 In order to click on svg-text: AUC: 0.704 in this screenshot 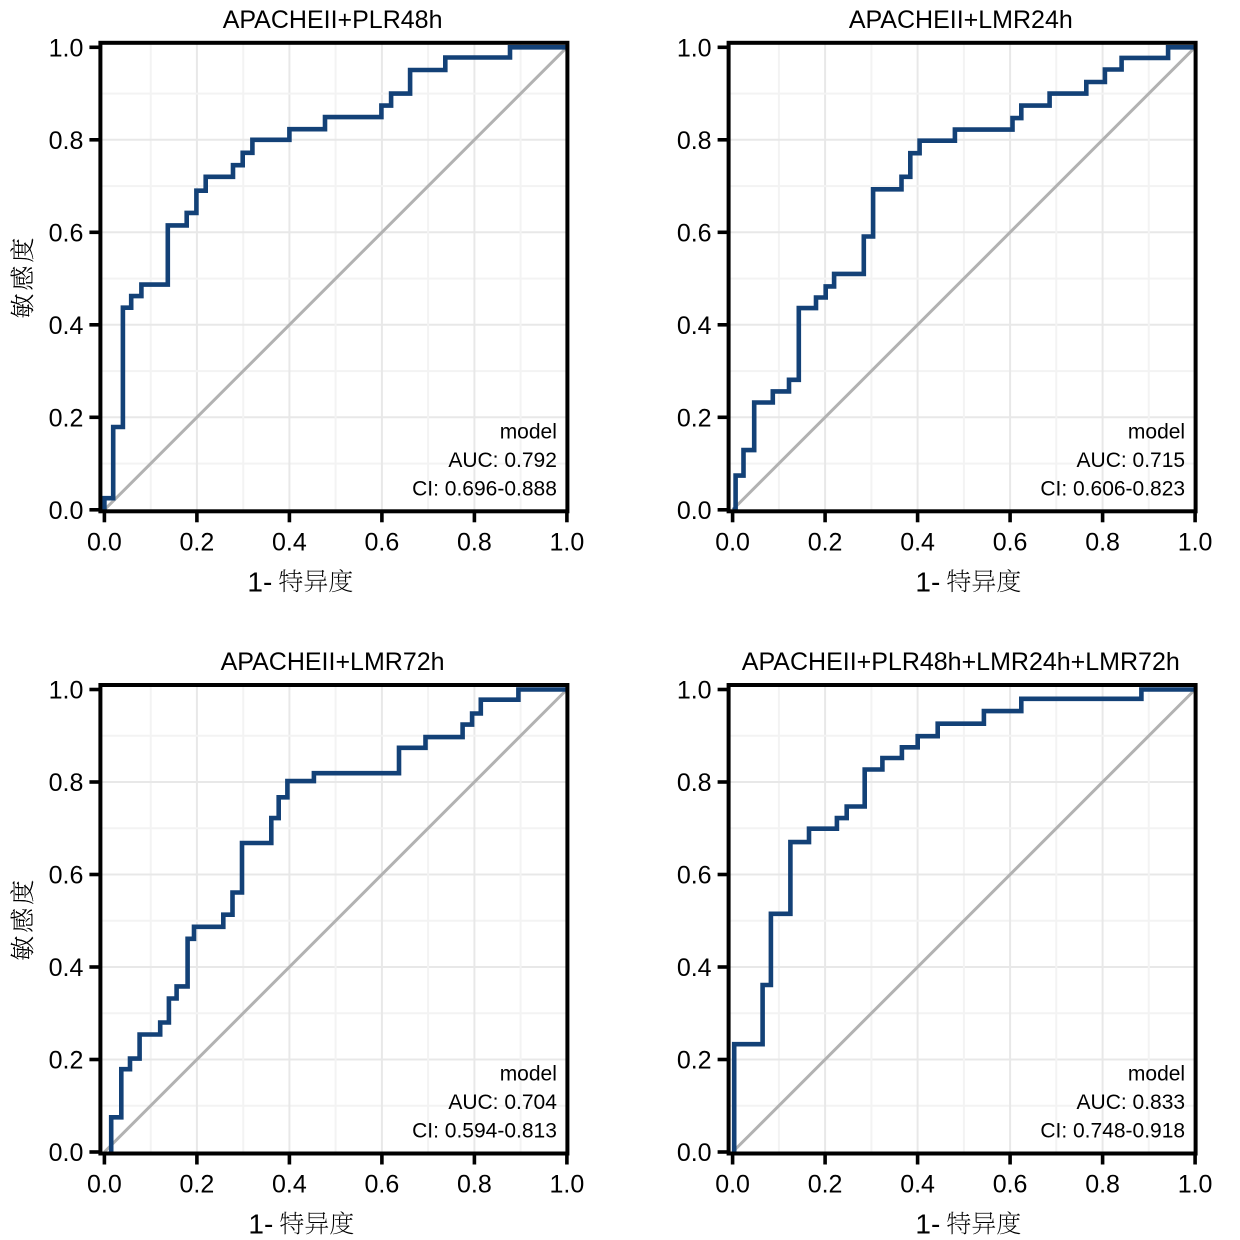, I will do `click(502, 1102)`.